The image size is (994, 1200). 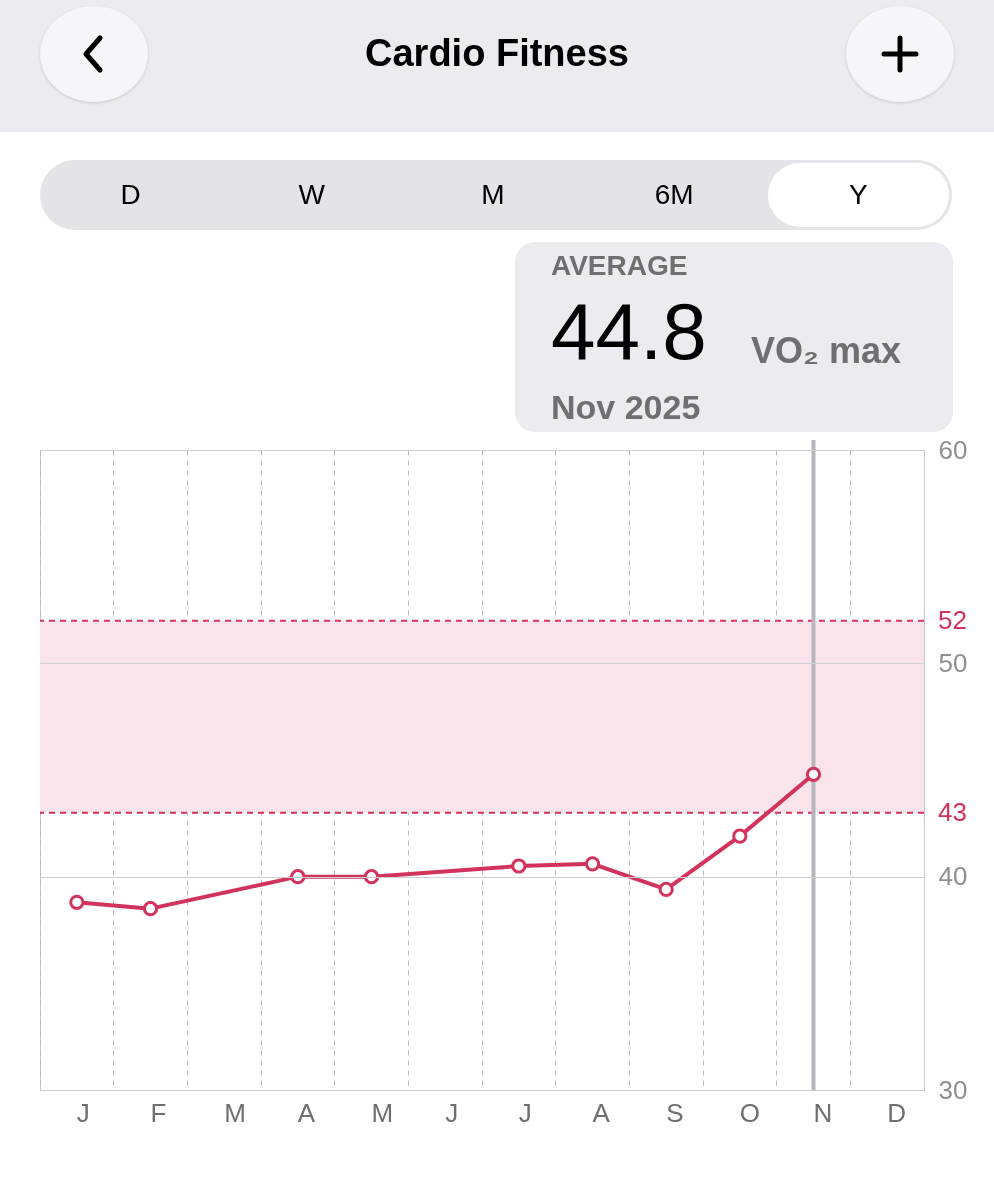 I want to click on x-tick-label: S, so click(x=675, y=1112).